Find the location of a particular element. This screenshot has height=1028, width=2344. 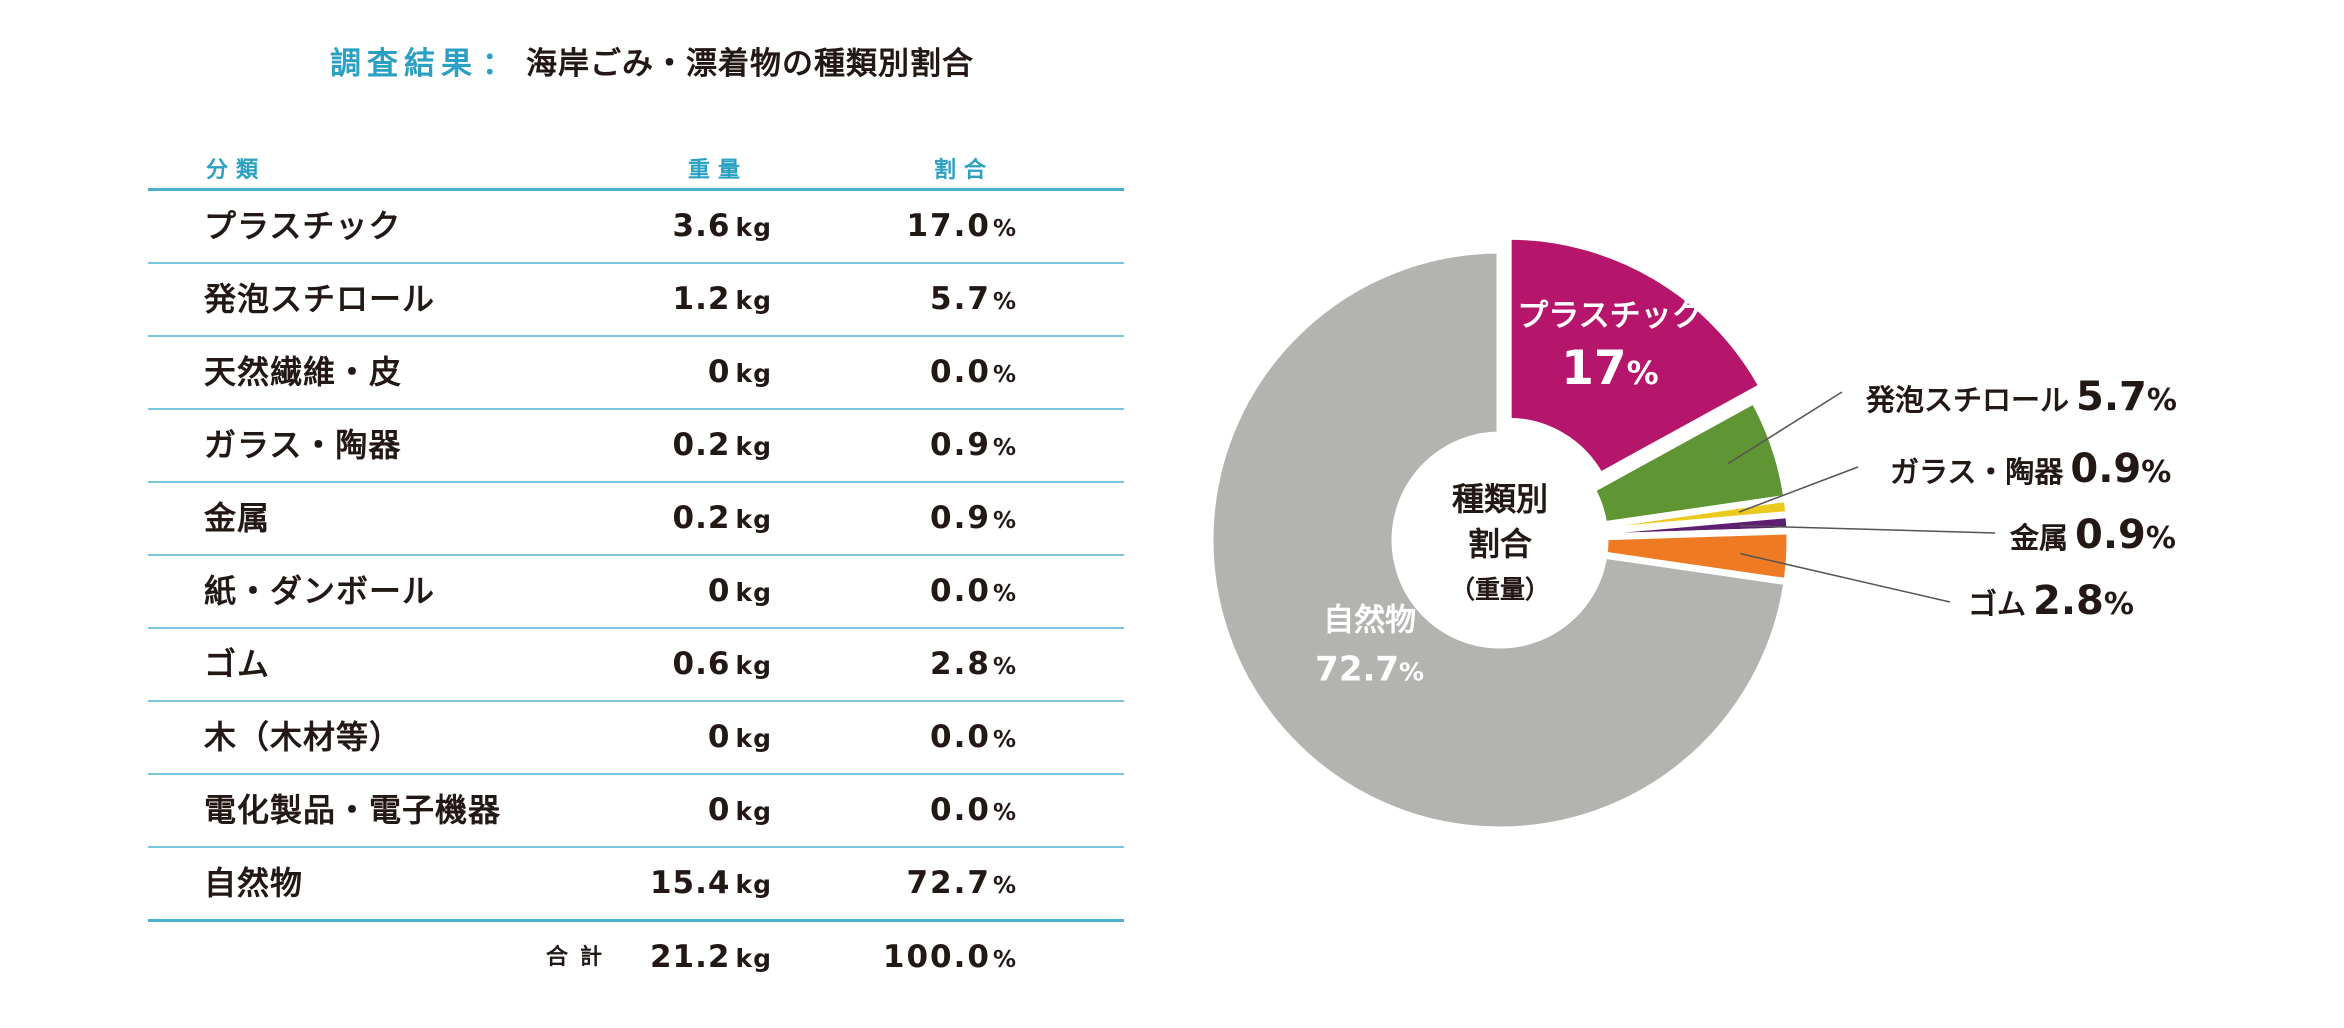

row-share: 2.8% is located at coordinates (974, 664).